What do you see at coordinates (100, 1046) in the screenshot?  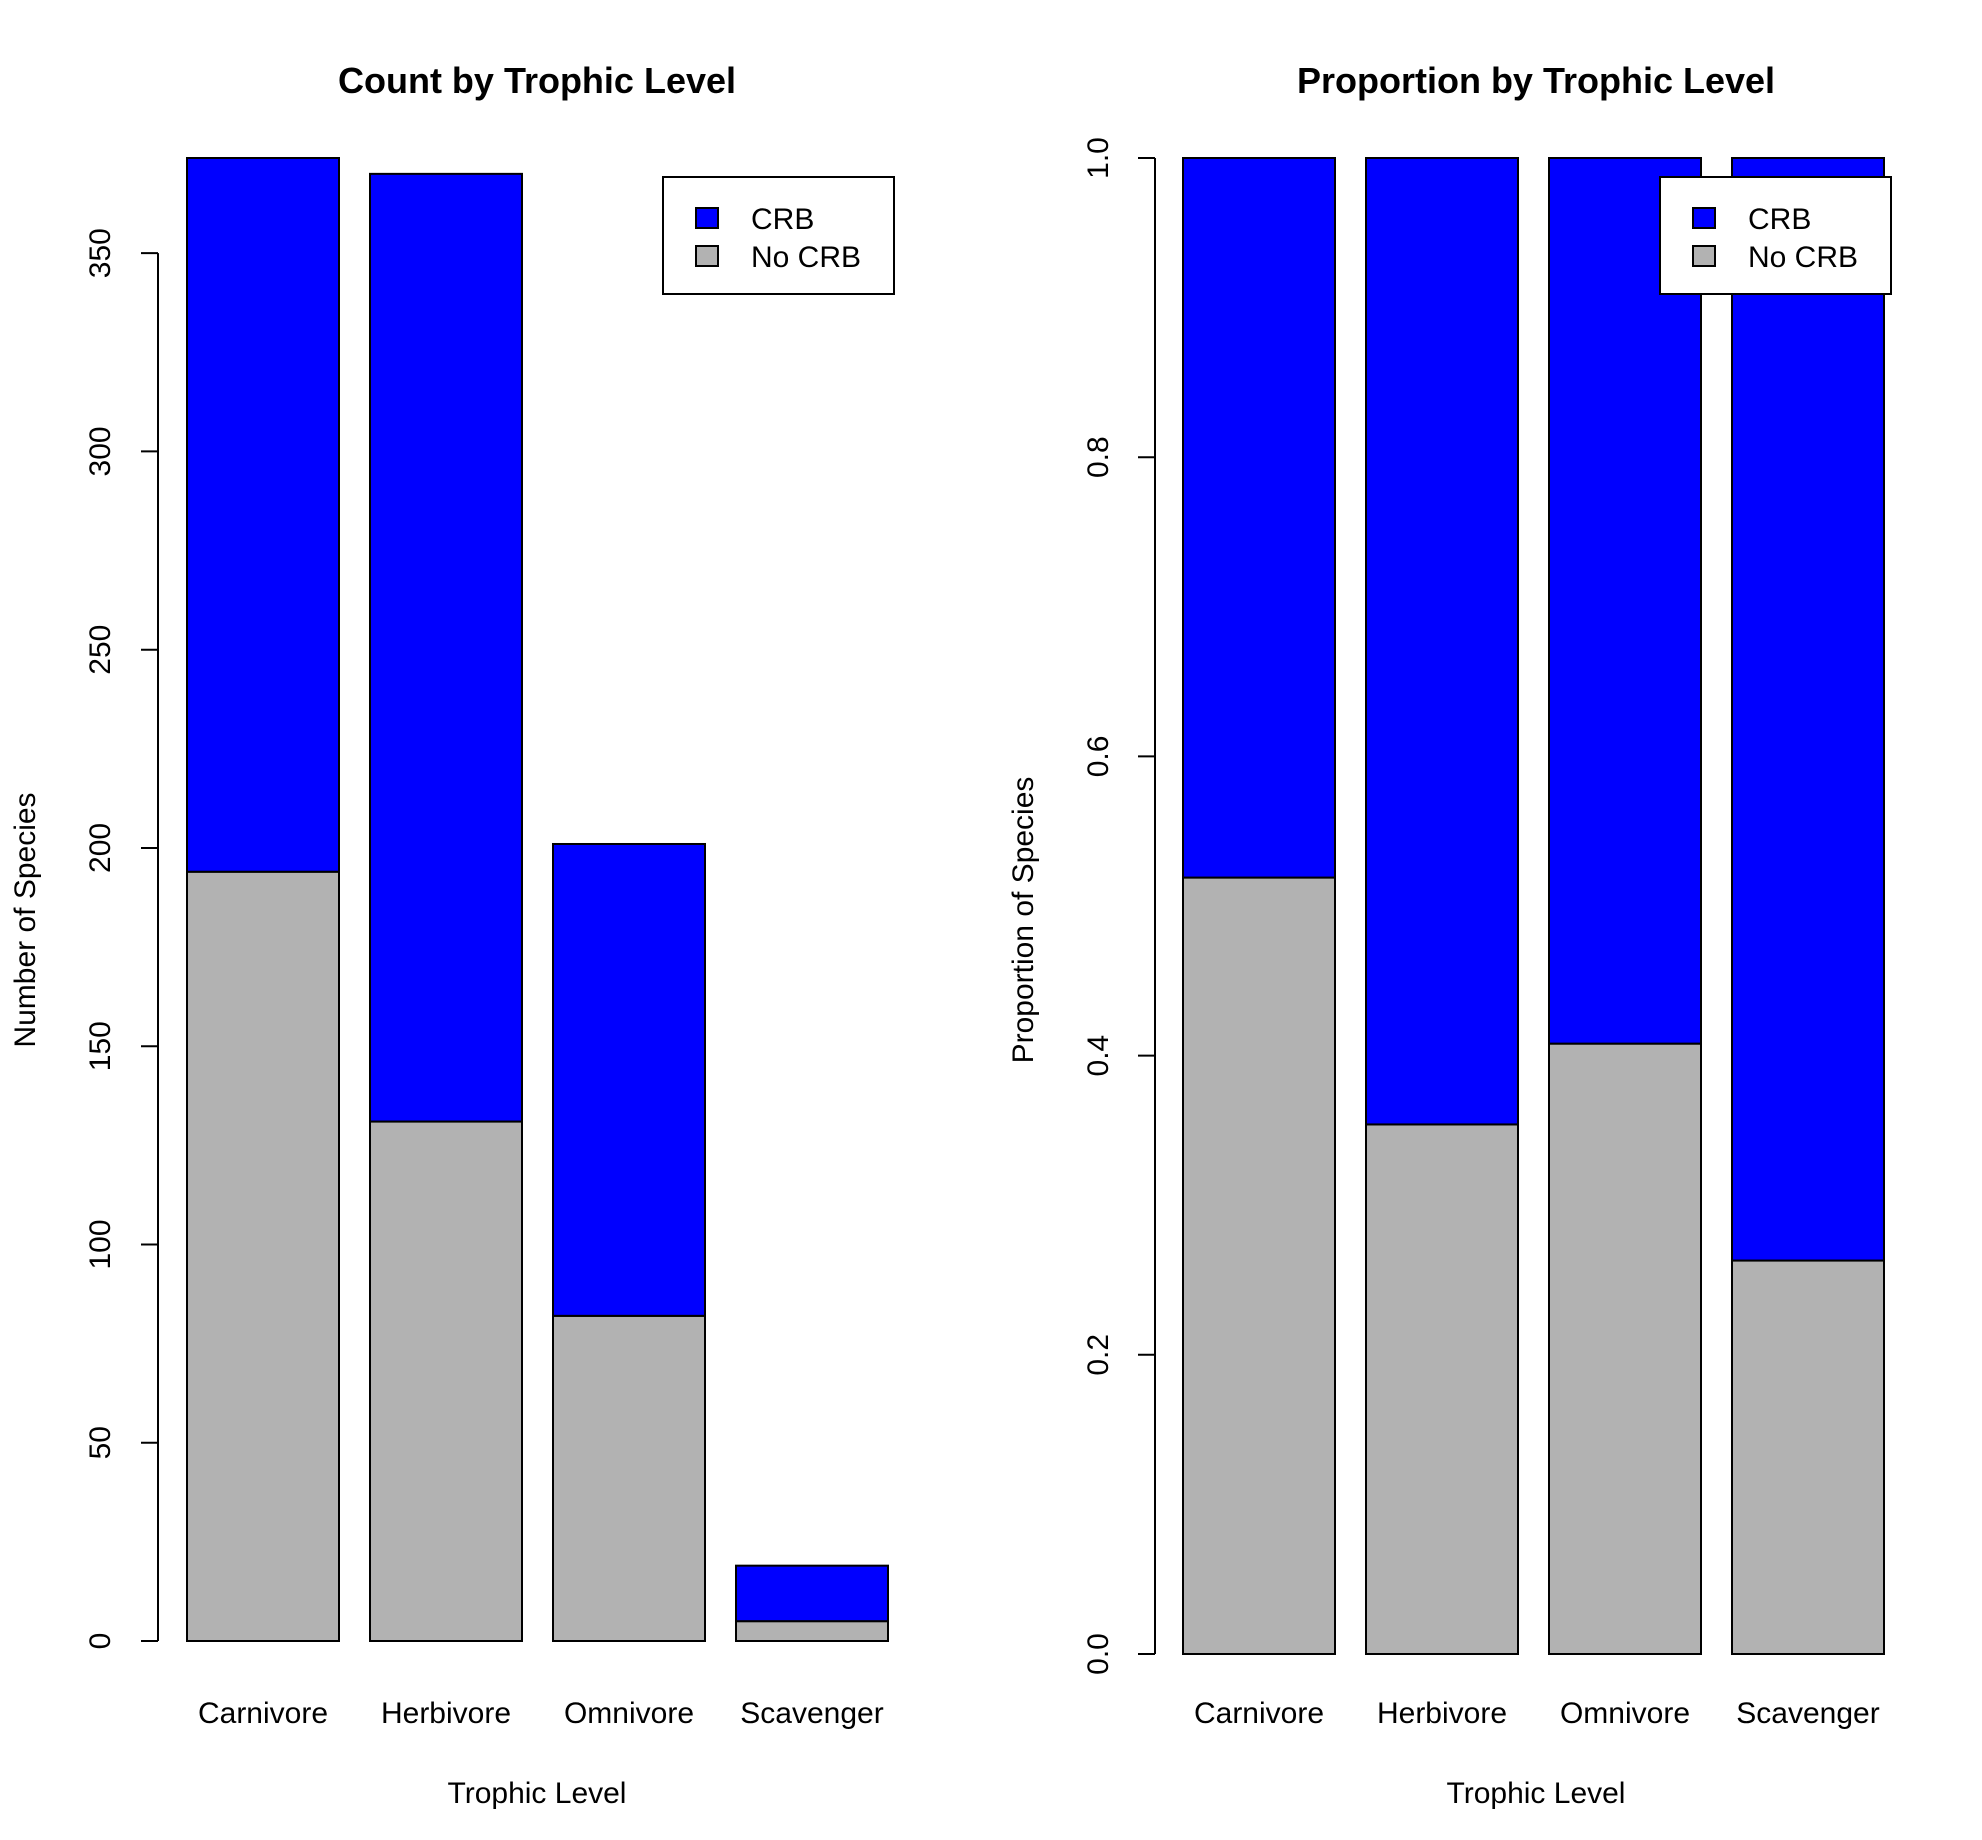 I see `y-tick-label: 150` at bounding box center [100, 1046].